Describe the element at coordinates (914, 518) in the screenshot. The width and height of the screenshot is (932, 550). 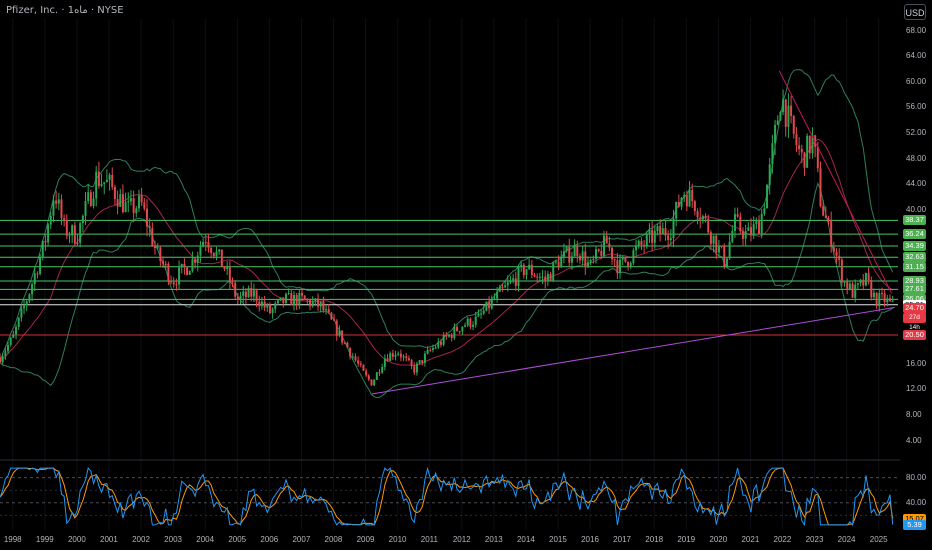
I see `rsi-badge: 15.07` at that location.